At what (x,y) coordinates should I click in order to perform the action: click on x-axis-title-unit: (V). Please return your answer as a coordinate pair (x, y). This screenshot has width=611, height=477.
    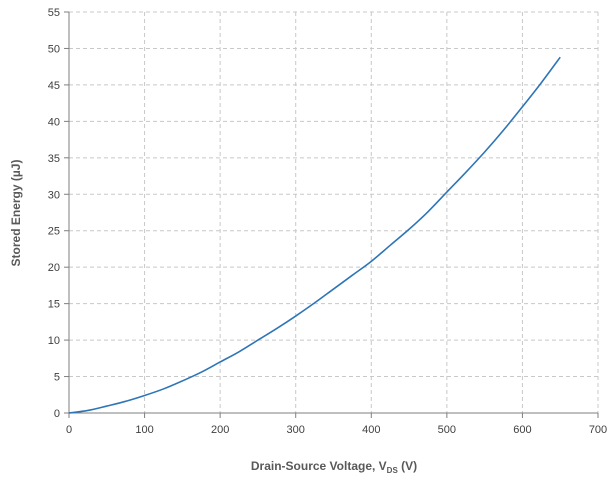
    Looking at the image, I should click on (407, 466).